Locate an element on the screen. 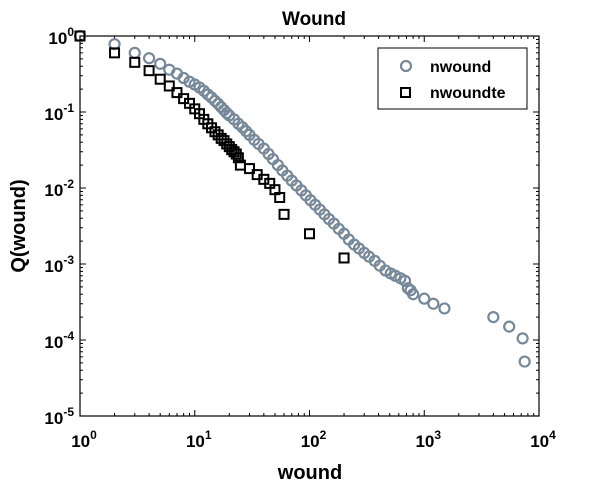 The height and width of the screenshot is (487, 595). x-tick-label: 10⁰ is located at coordinates (84, 439).